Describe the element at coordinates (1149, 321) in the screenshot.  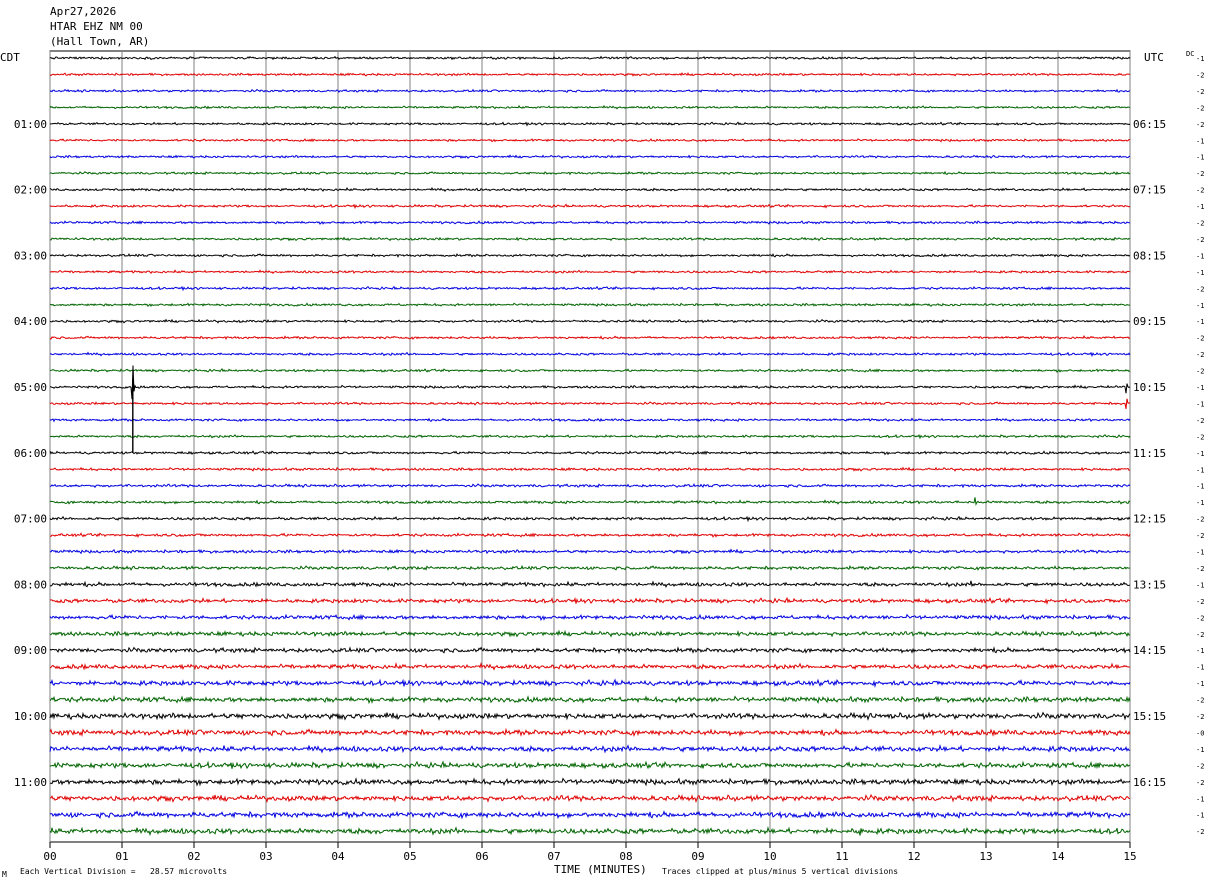
I see `right-hour-label: 09:15` at that location.